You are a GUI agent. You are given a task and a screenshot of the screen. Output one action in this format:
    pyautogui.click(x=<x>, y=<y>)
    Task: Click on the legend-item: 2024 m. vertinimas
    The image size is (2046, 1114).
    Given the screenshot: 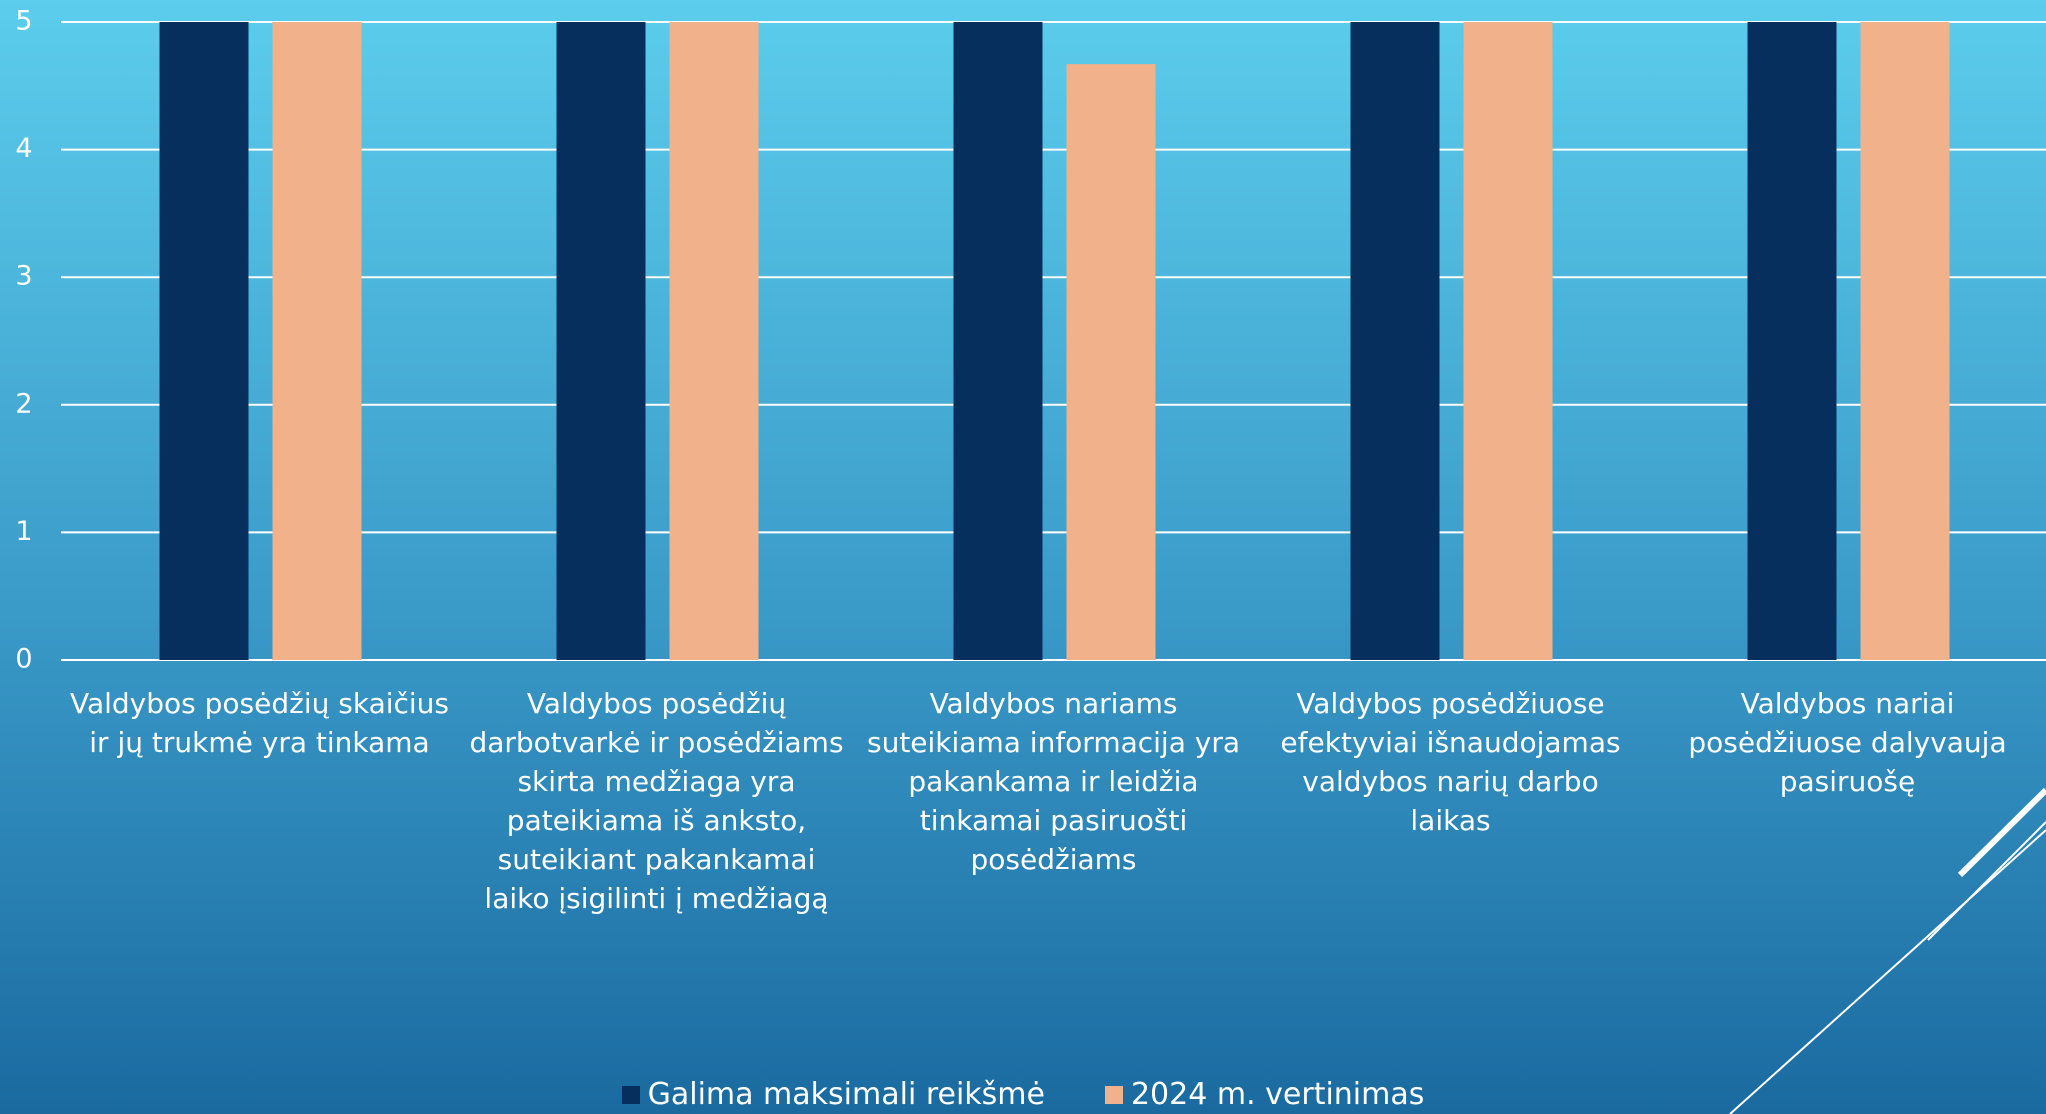 What is the action you would take?
    pyautogui.click(x=1264, y=1094)
    